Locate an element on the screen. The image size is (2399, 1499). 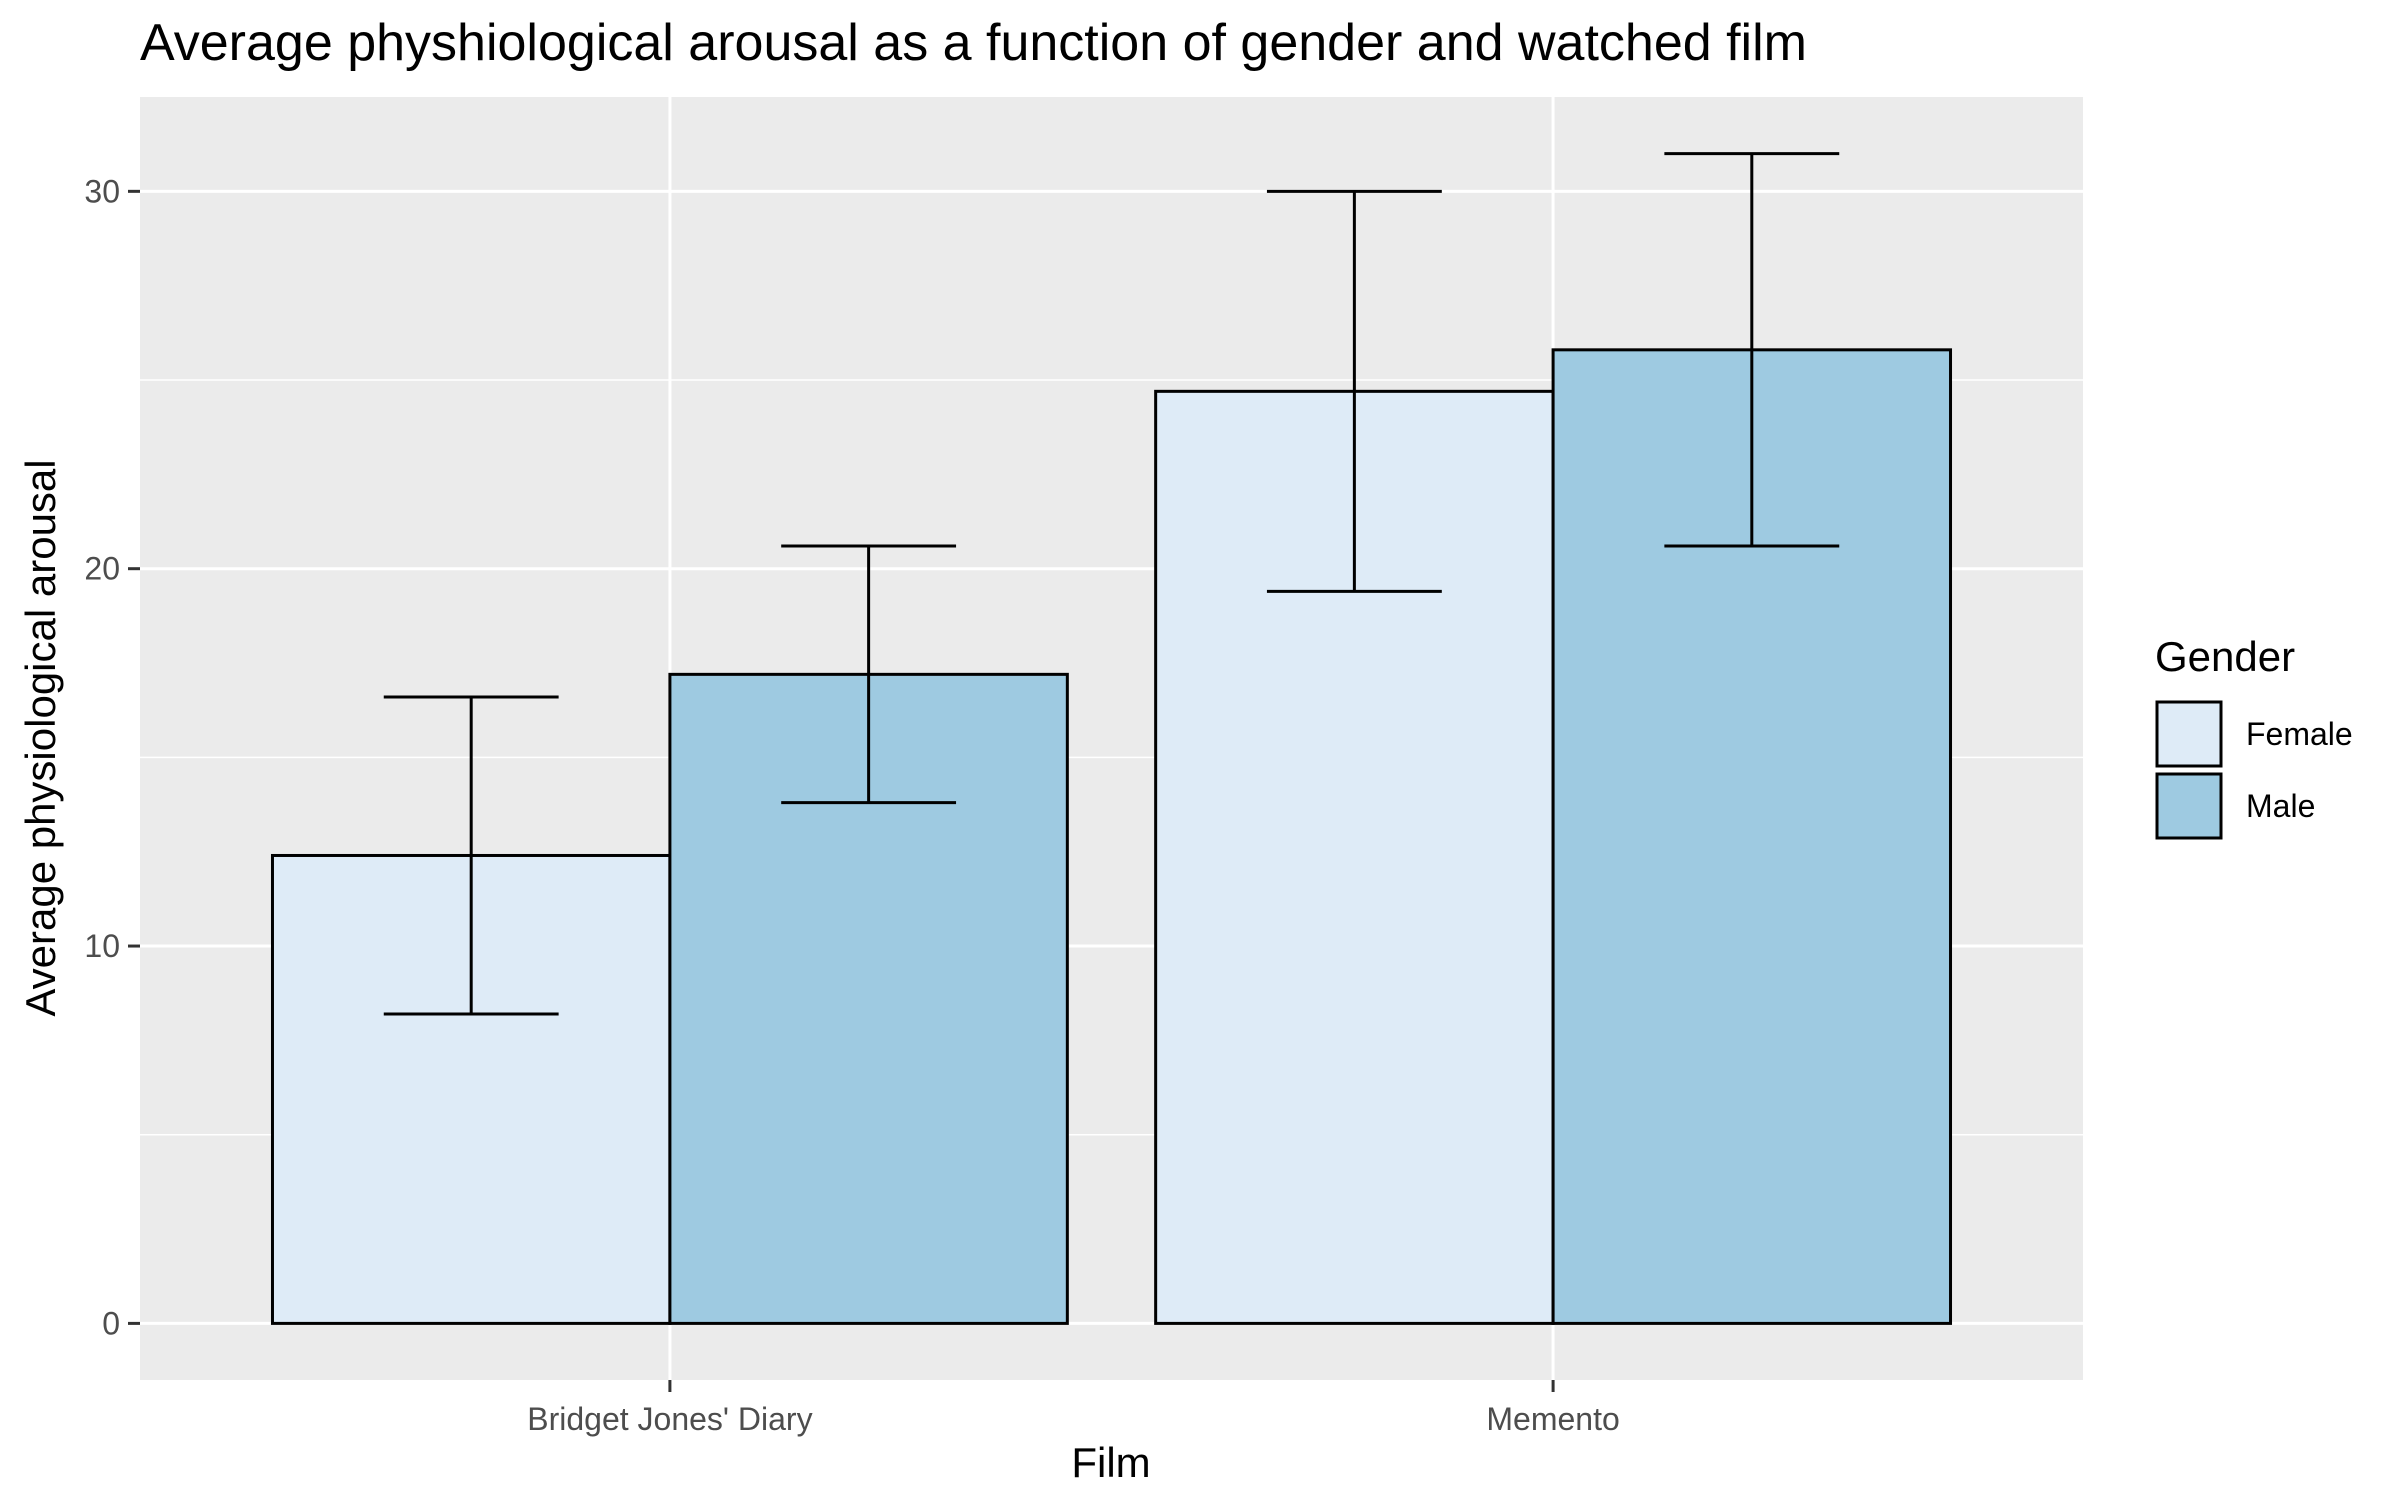
legend-key-female is located at coordinates (2189, 734).